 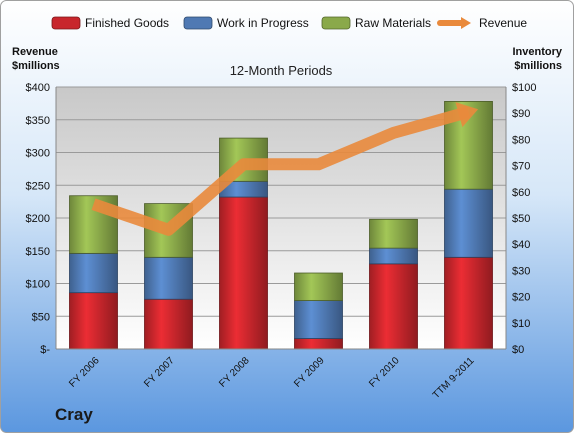 What do you see at coordinates (503, 23) in the screenshot?
I see `legend-label: Revenue` at bounding box center [503, 23].